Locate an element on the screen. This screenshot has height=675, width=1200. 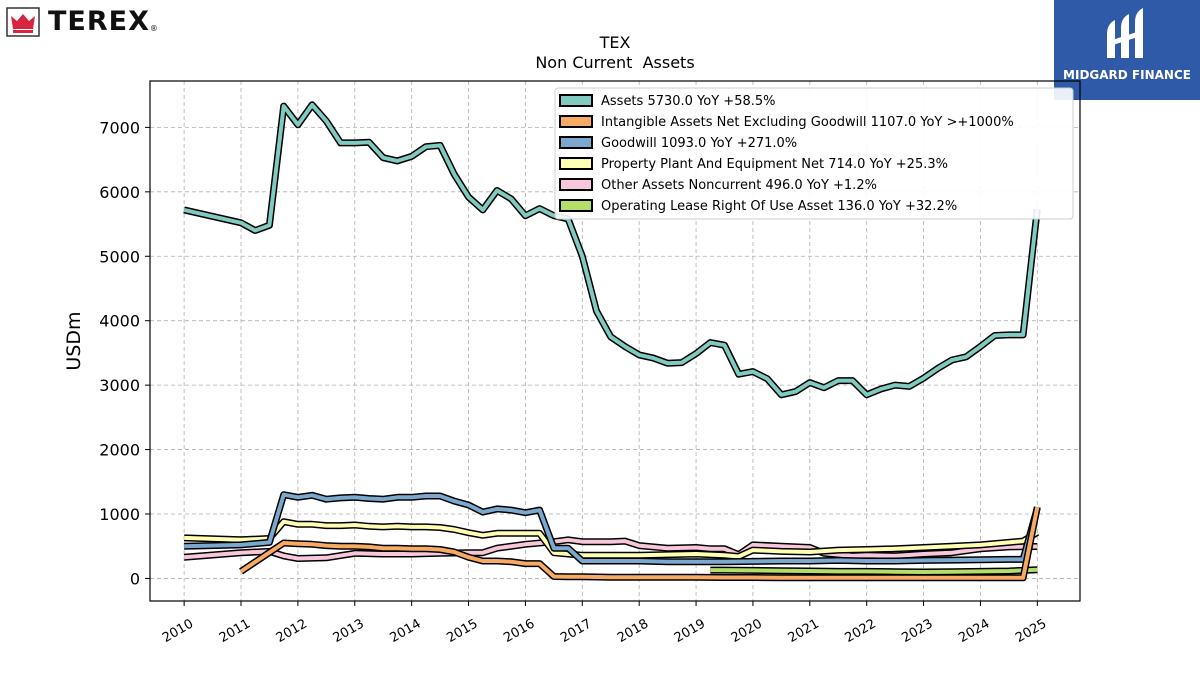
y-tick-label: 4000 is located at coordinates (119, 321).